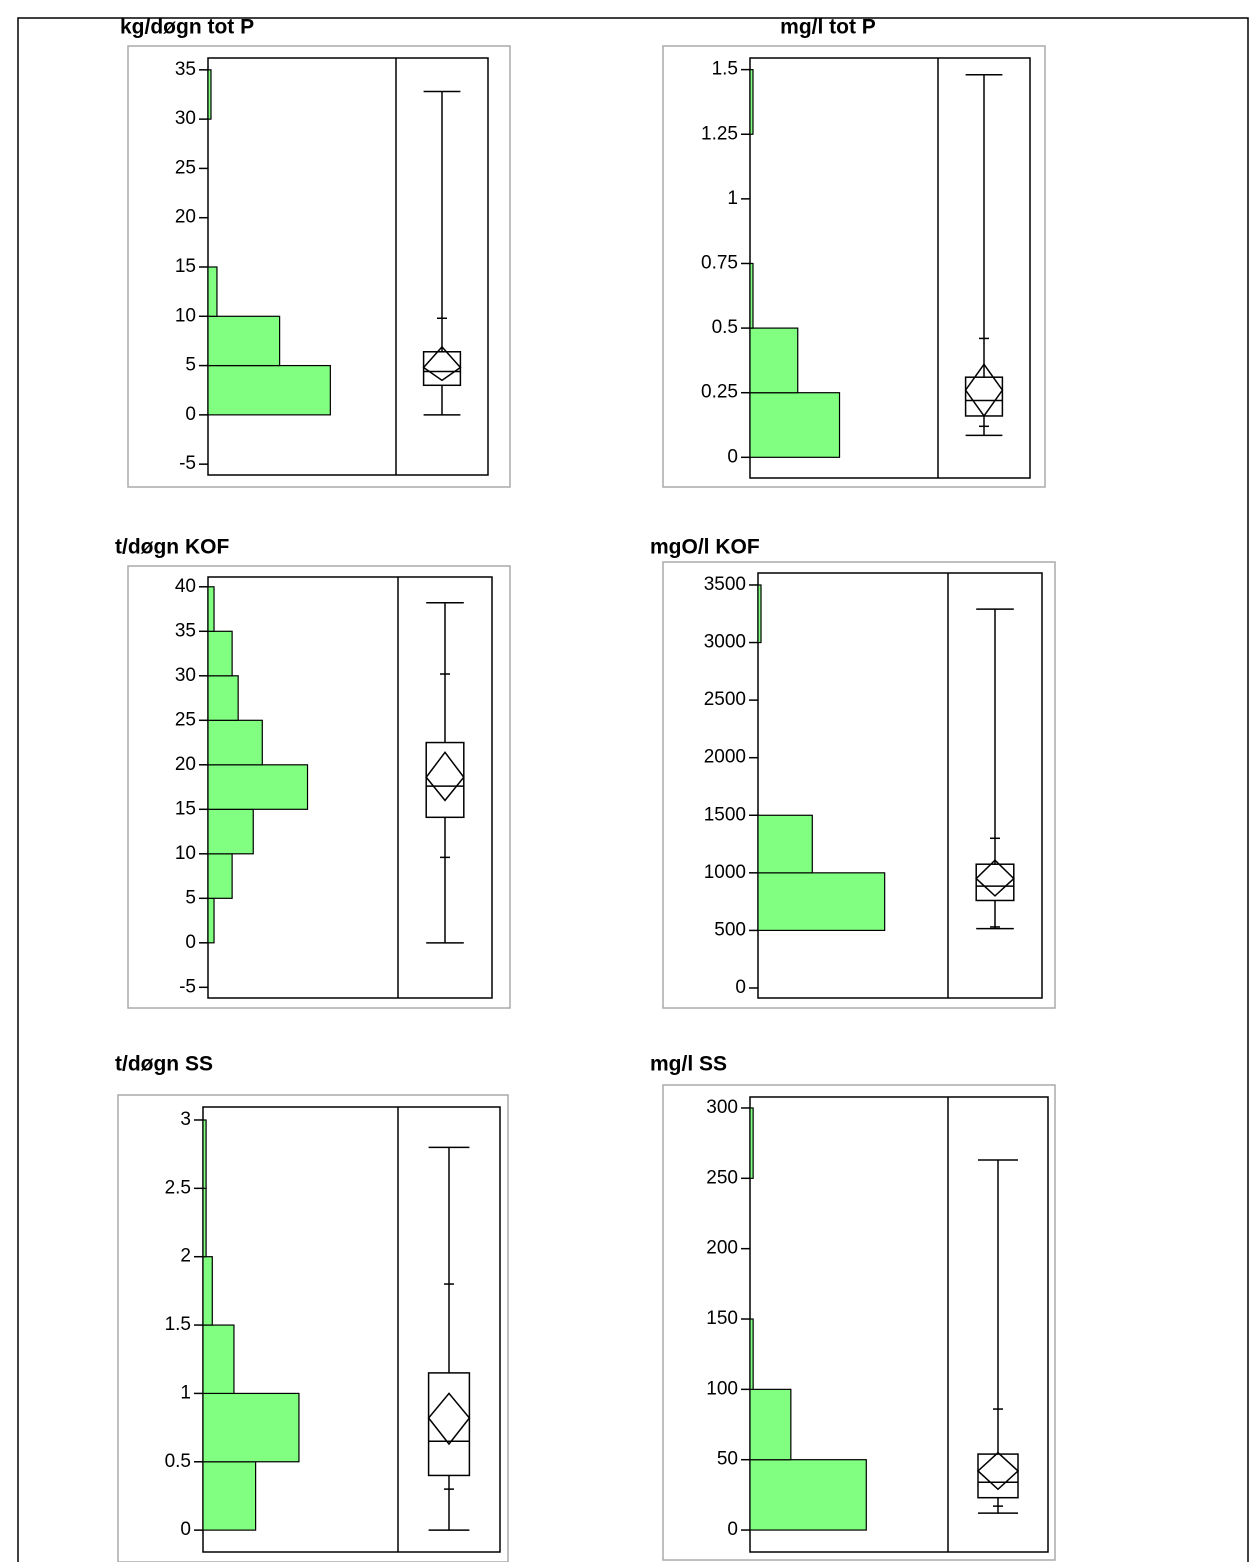 The width and height of the screenshot is (1250, 1562). Describe the element at coordinates (178, 1187) in the screenshot. I see `y-tick-label: 2.5` at that location.